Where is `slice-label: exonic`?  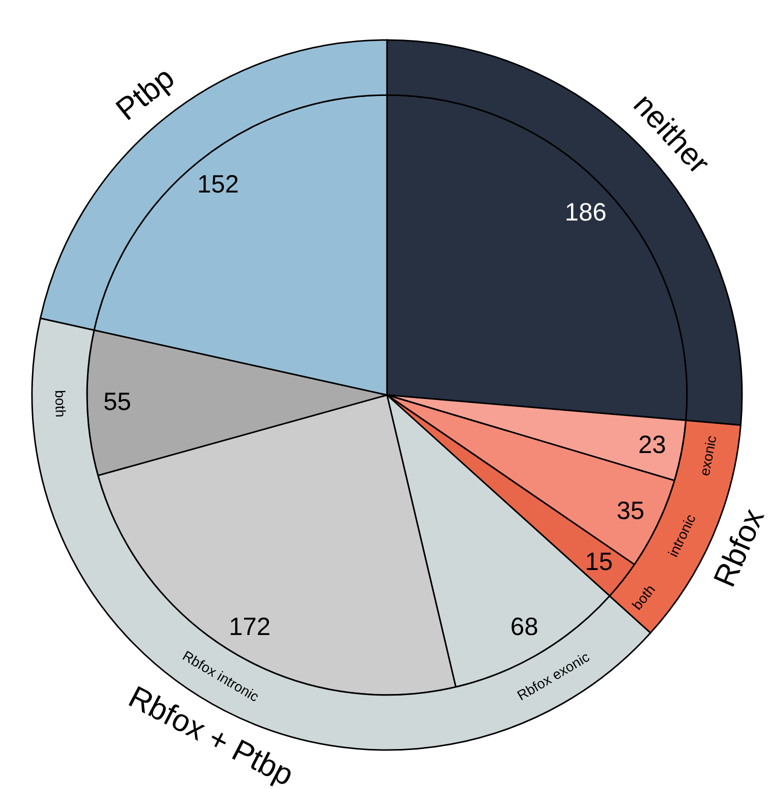 slice-label: exonic is located at coordinates (708, 456).